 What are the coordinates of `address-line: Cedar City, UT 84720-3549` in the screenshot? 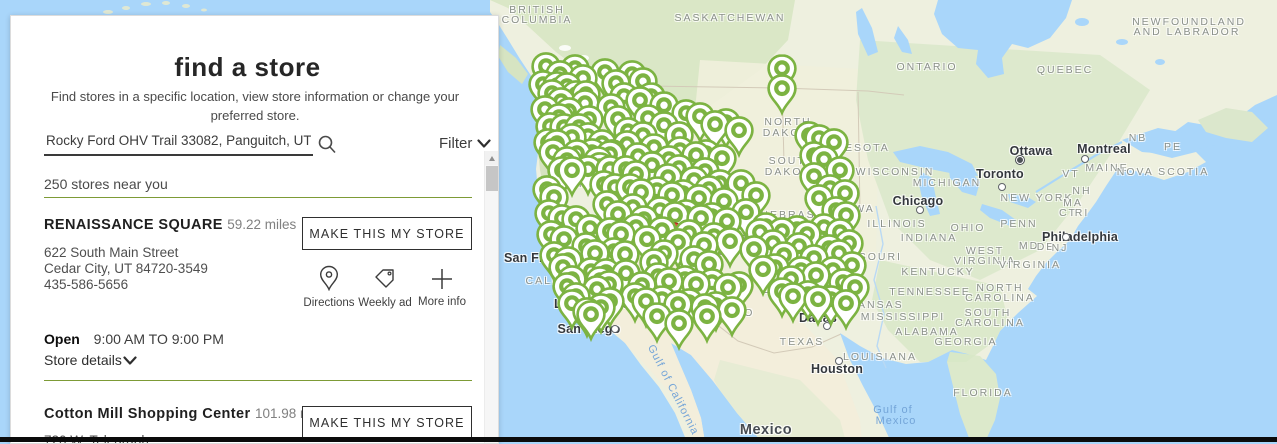 It's located at (126, 268).